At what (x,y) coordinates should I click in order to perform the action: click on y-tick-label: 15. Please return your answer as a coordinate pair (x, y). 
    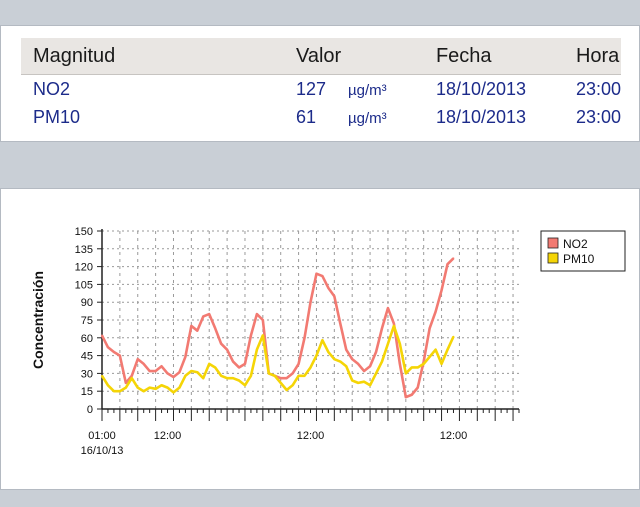
    Looking at the image, I should click on (87, 392).